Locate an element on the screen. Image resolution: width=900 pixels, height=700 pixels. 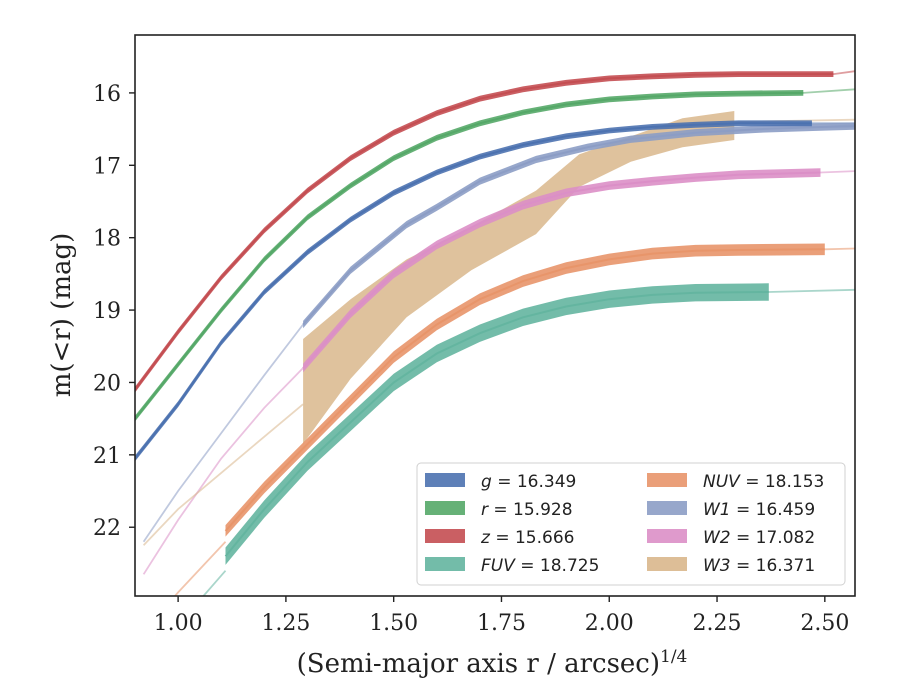
y-tick-label: 21 is located at coordinates (107, 456).